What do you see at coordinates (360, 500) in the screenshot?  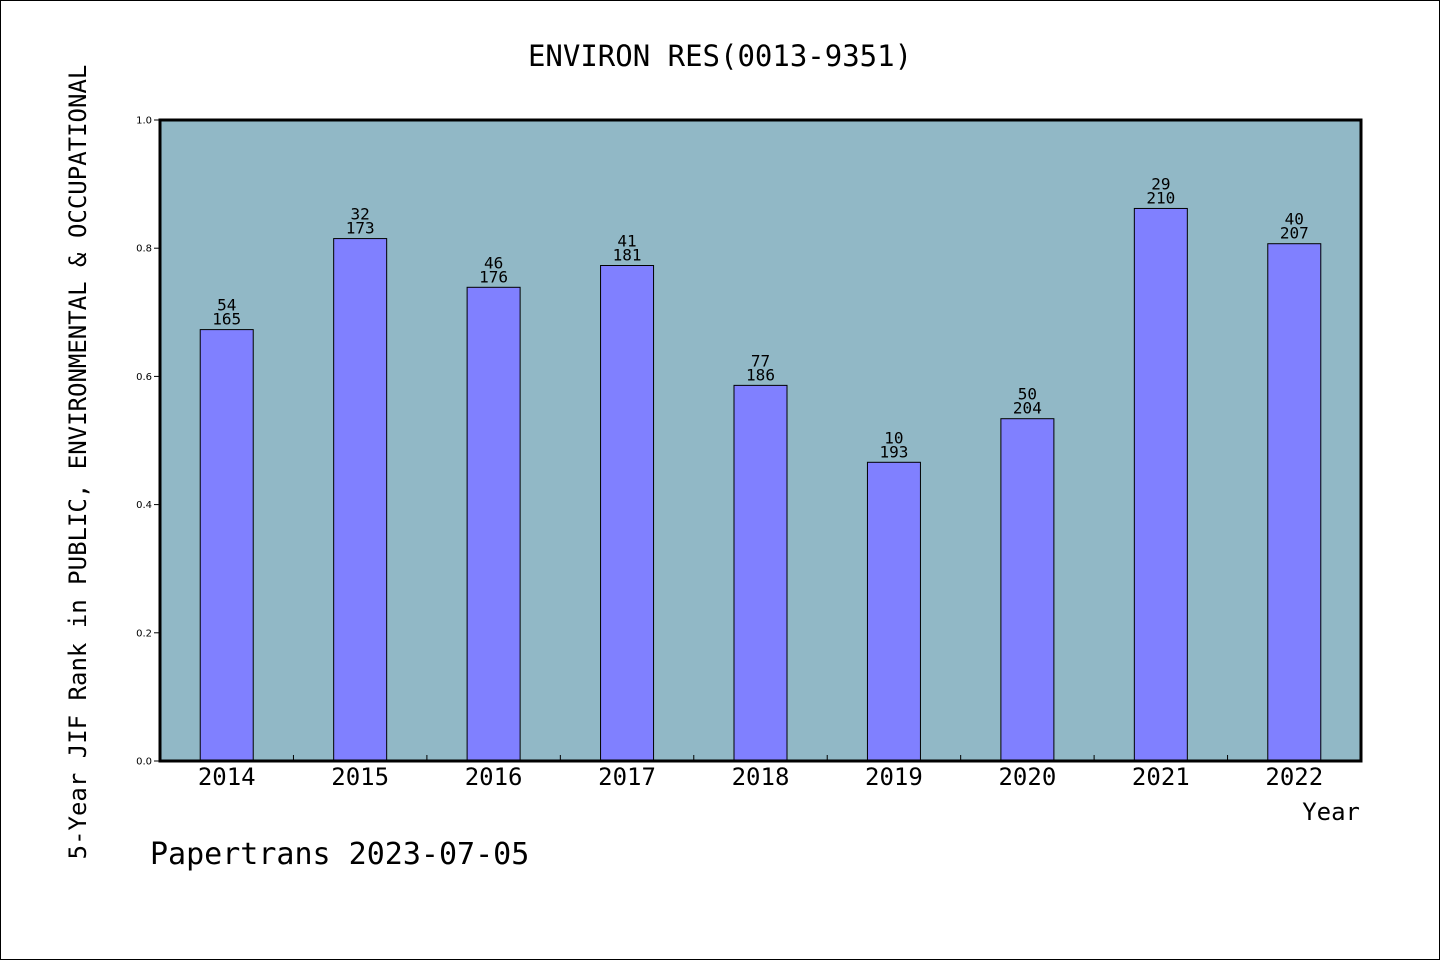 I see `bar-2015` at bounding box center [360, 500].